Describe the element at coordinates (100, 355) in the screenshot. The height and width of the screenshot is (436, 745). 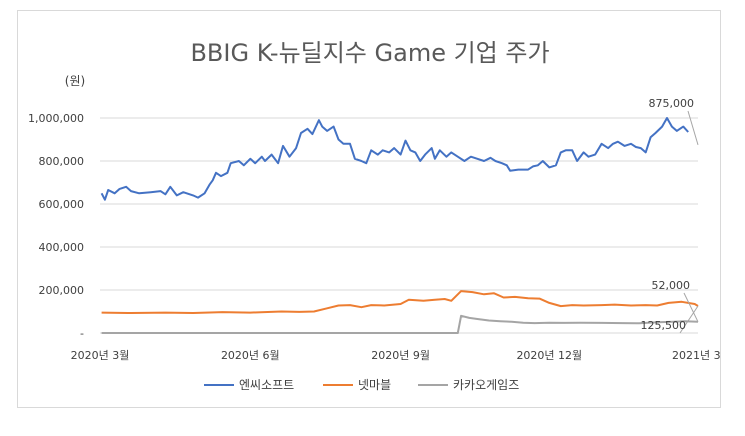
I see `x-tick-label: 2020년 3월` at that location.